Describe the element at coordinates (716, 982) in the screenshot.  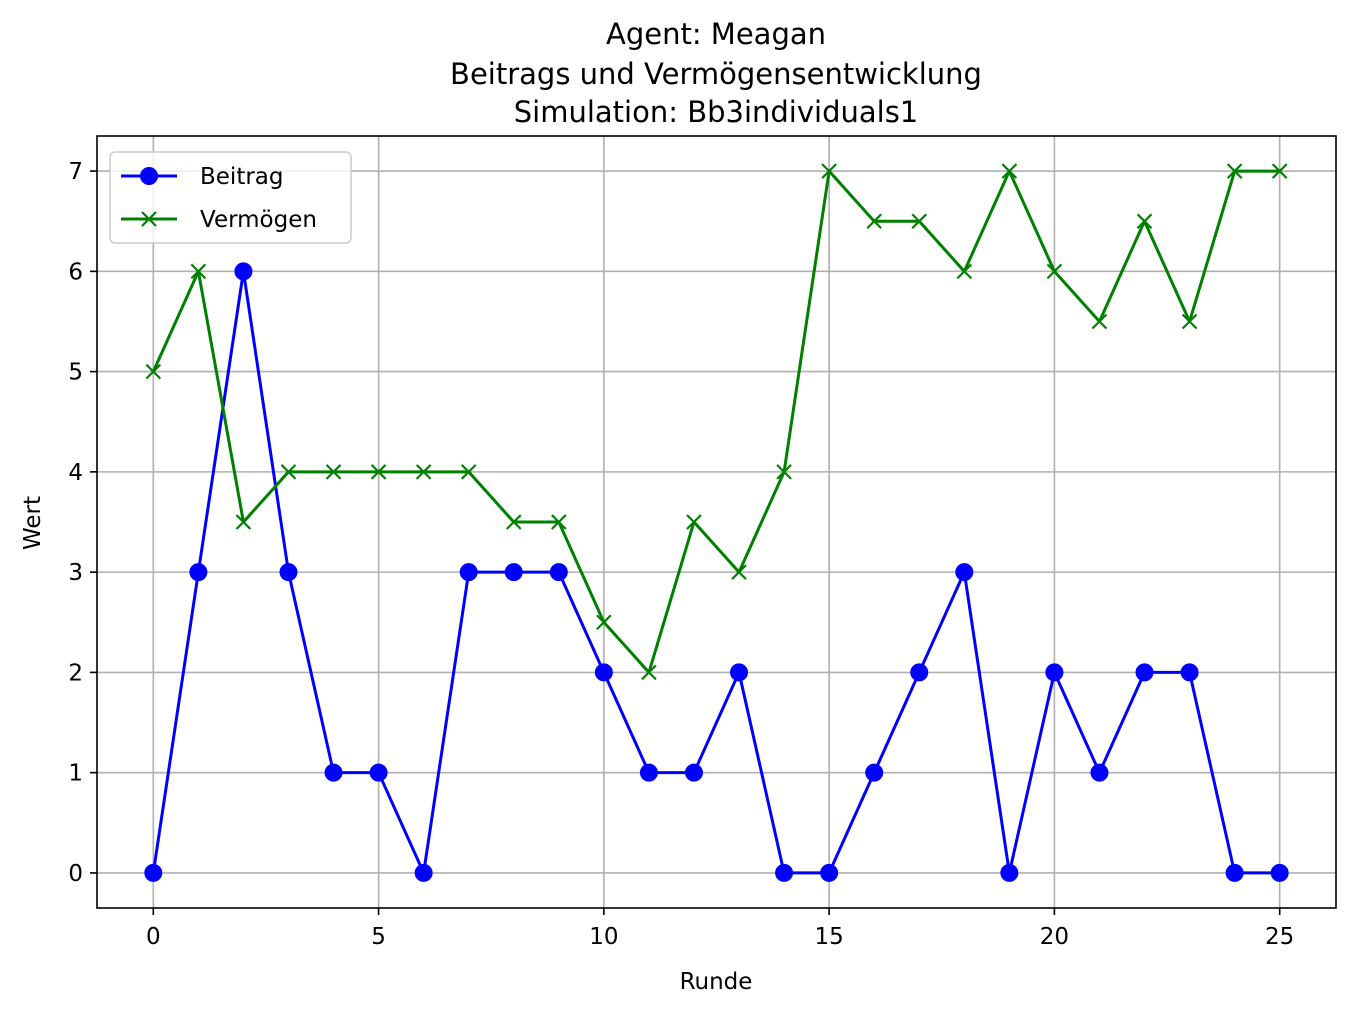
I see `x-axis-label: Runde` at that location.